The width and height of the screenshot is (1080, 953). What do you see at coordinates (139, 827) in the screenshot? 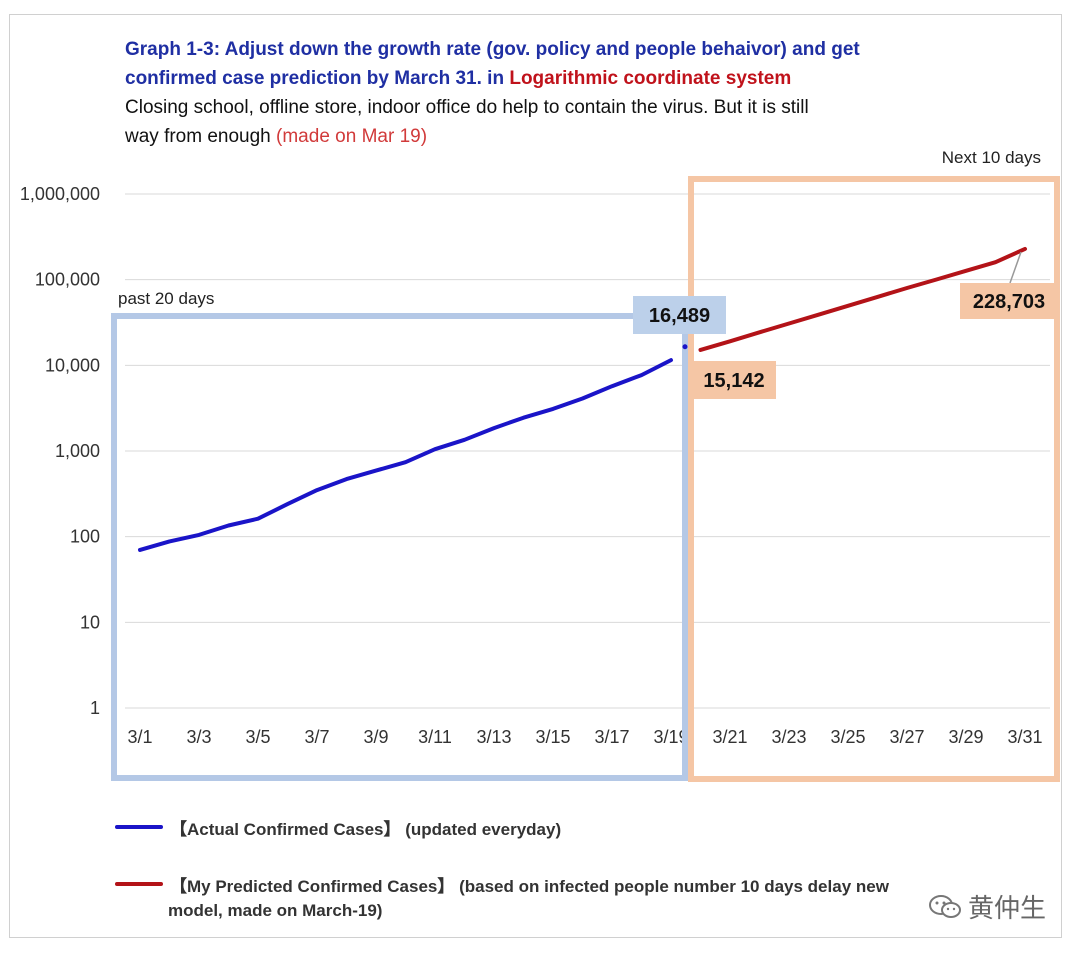
I see `legend-actual-swatch` at bounding box center [139, 827].